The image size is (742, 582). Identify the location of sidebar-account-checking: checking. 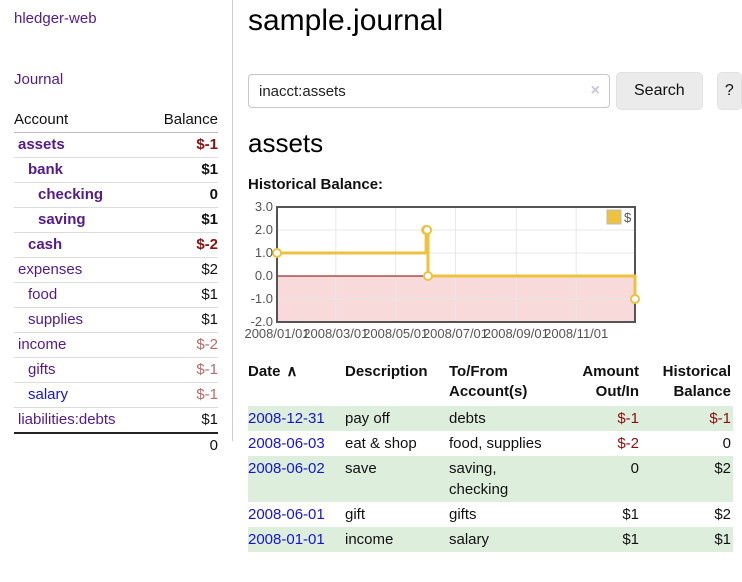
(71, 194).